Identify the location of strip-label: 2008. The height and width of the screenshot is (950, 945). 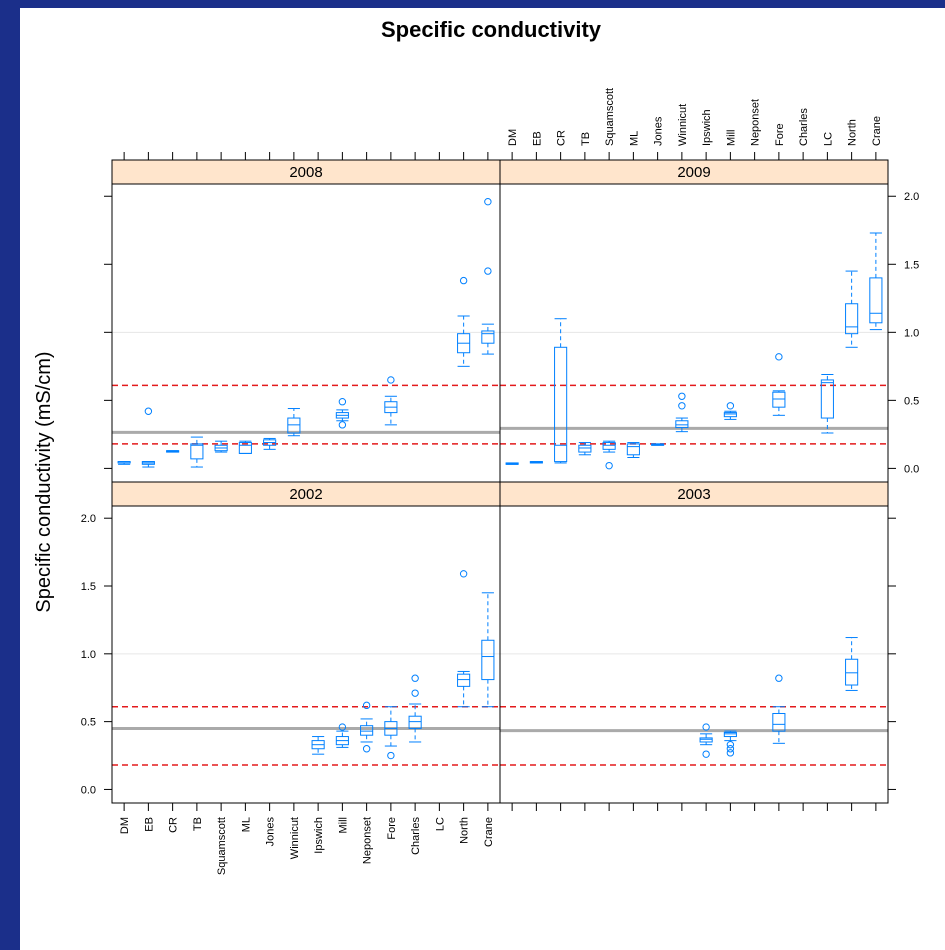
(305, 172).